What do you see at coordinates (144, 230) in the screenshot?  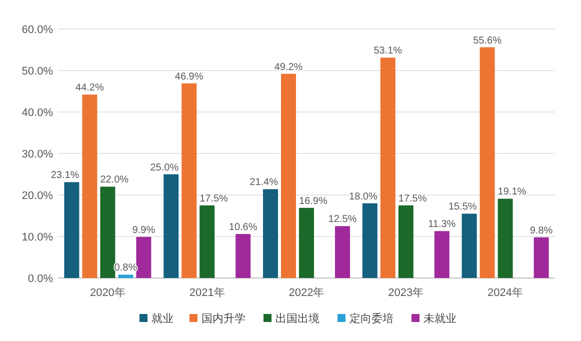 I see `data-label: 9.9%` at bounding box center [144, 230].